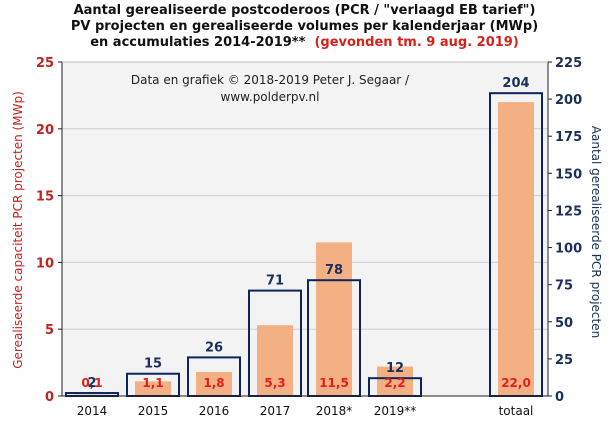  I want to click on tick-label-left: 10, so click(45, 263).